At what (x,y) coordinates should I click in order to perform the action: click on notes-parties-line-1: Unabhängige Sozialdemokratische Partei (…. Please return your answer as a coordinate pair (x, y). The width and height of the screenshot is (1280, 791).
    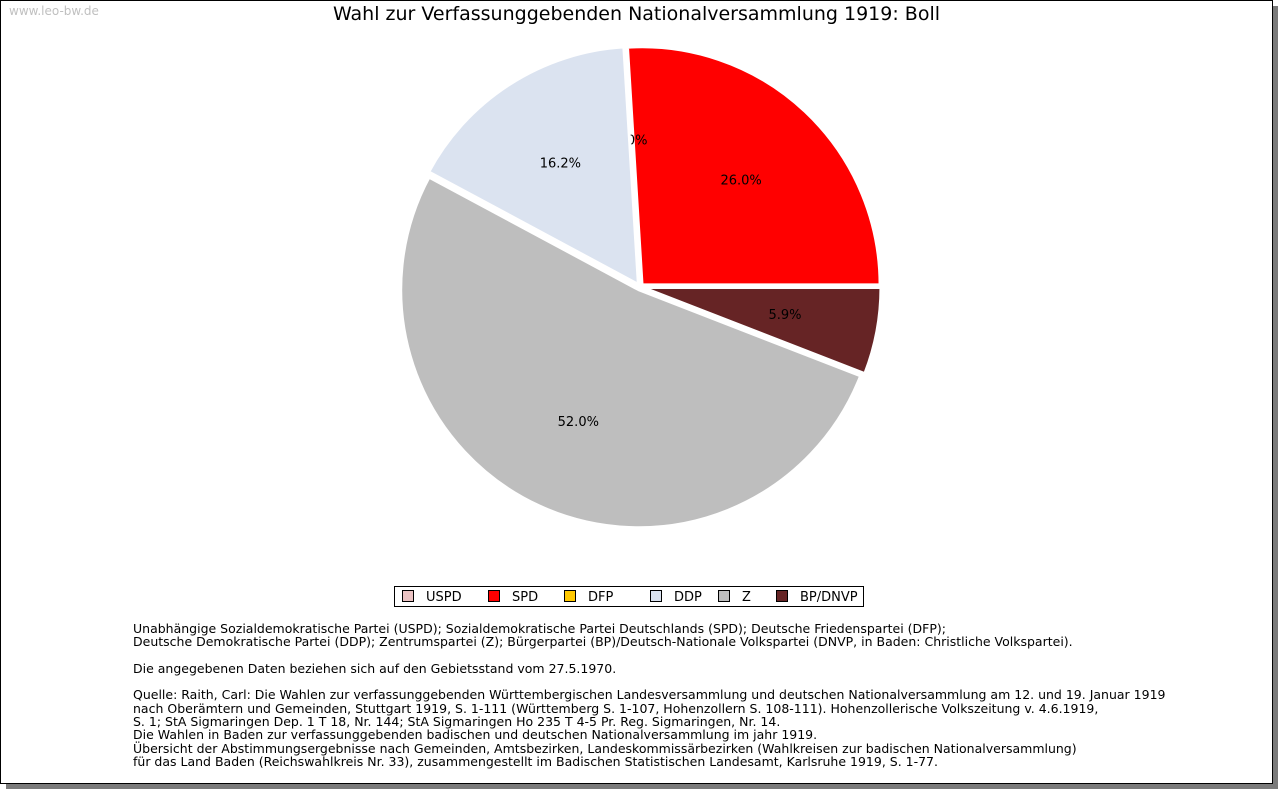
    Looking at the image, I should click on (539, 628).